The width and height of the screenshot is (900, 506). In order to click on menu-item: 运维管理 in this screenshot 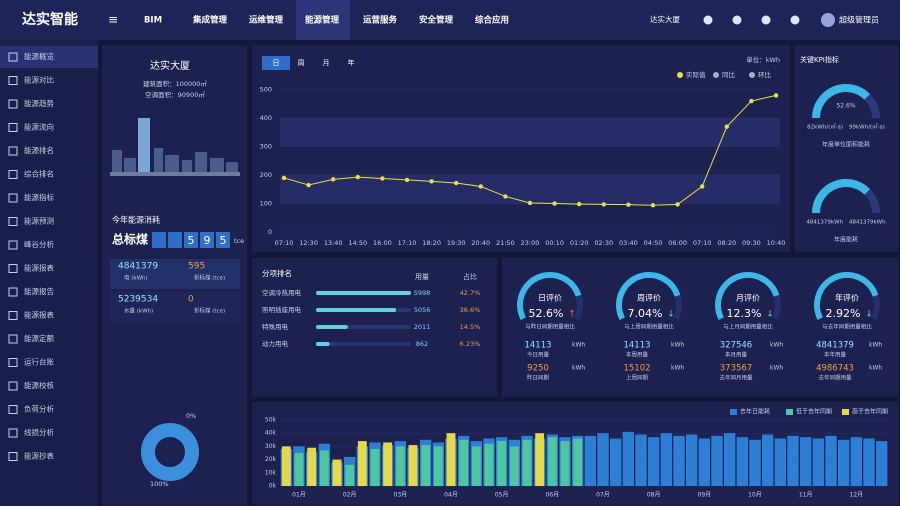, I will do `click(266, 20)`.